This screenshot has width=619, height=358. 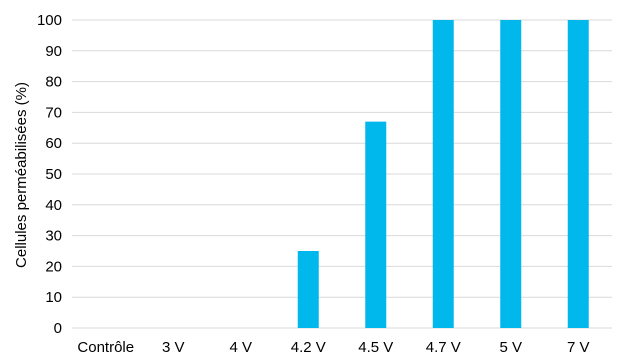 What do you see at coordinates (53, 112) in the screenshot?
I see `y-tick-label: 70` at bounding box center [53, 112].